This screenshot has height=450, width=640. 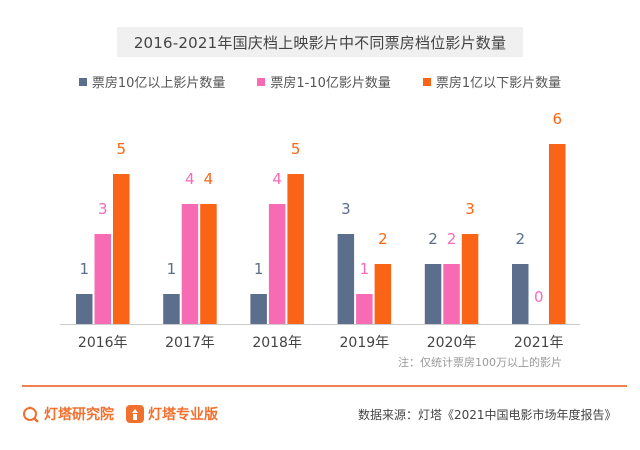 I want to click on legend-label: 票房10亿以上影片数量, so click(x=158, y=83).